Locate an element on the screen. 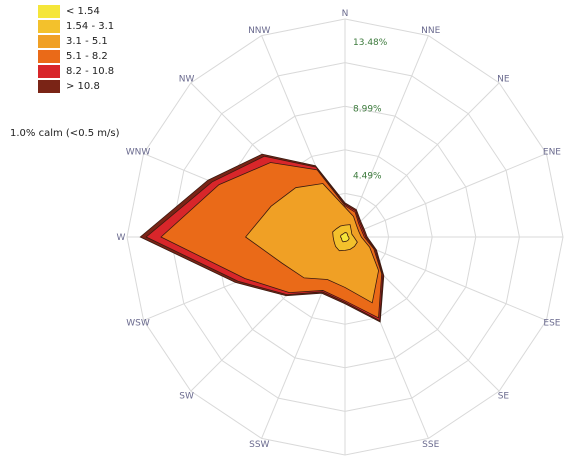 This screenshot has width=564, height=456. direction-label: SSE is located at coordinates (430, 445).